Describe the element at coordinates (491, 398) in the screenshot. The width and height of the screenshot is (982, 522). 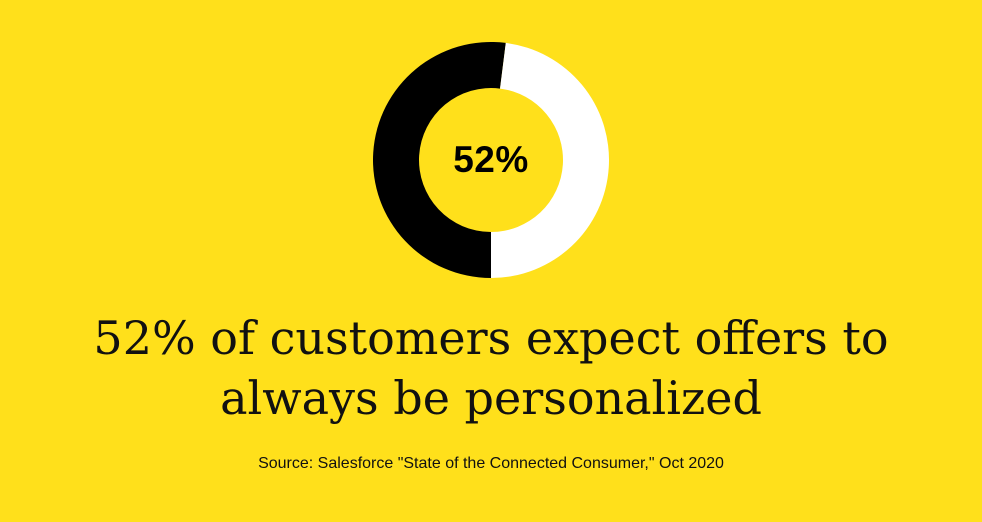
I see `headline-line-2: always be personalized` at that location.